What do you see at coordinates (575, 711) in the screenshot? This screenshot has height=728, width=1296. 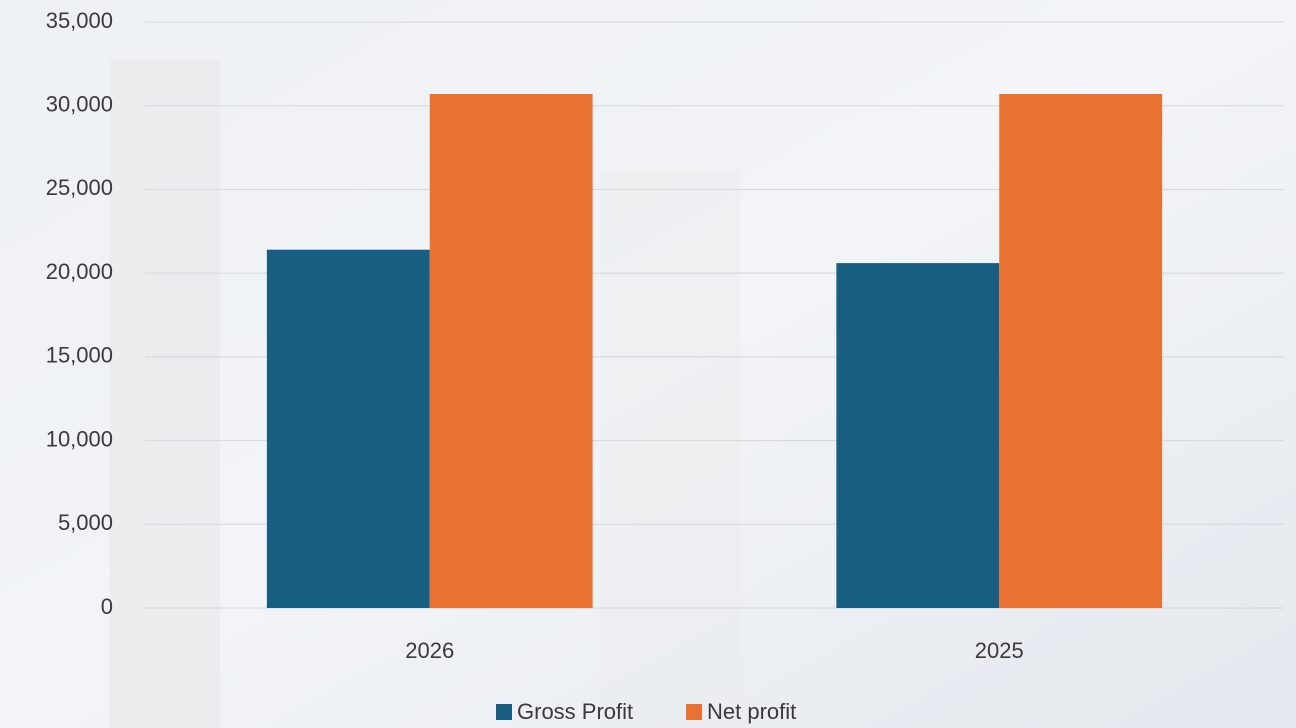 I see `legend-label: Gross Profit` at bounding box center [575, 711].